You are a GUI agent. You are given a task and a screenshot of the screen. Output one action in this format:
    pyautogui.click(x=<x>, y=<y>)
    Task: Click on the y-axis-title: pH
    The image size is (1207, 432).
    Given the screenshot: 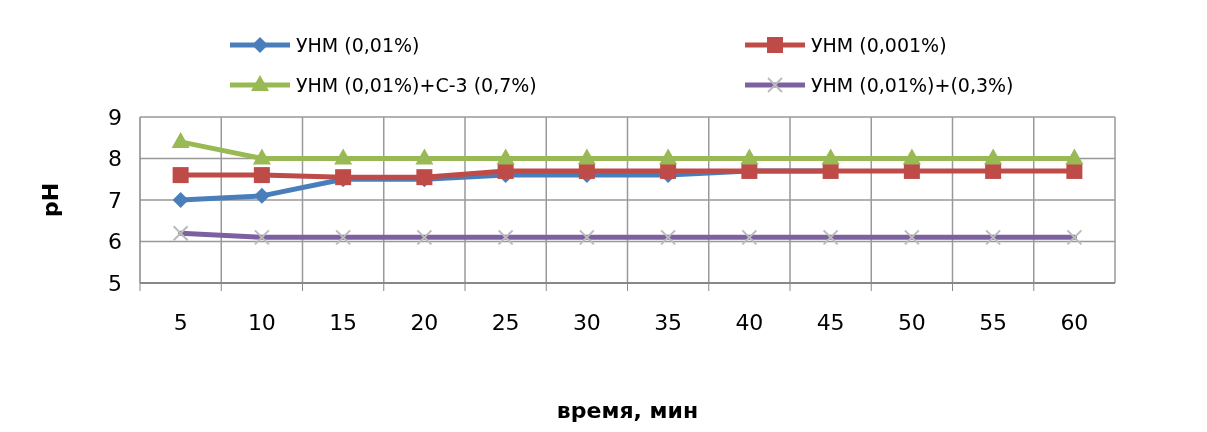 What is the action you would take?
    pyautogui.click(x=50, y=200)
    